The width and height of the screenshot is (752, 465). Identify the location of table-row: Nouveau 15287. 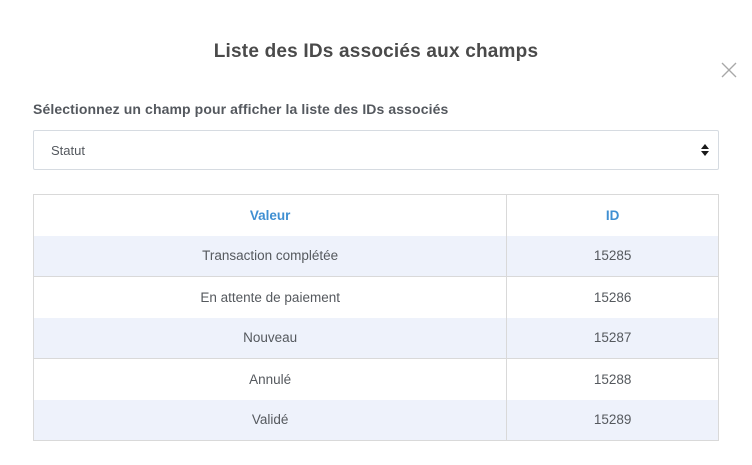
(376, 338).